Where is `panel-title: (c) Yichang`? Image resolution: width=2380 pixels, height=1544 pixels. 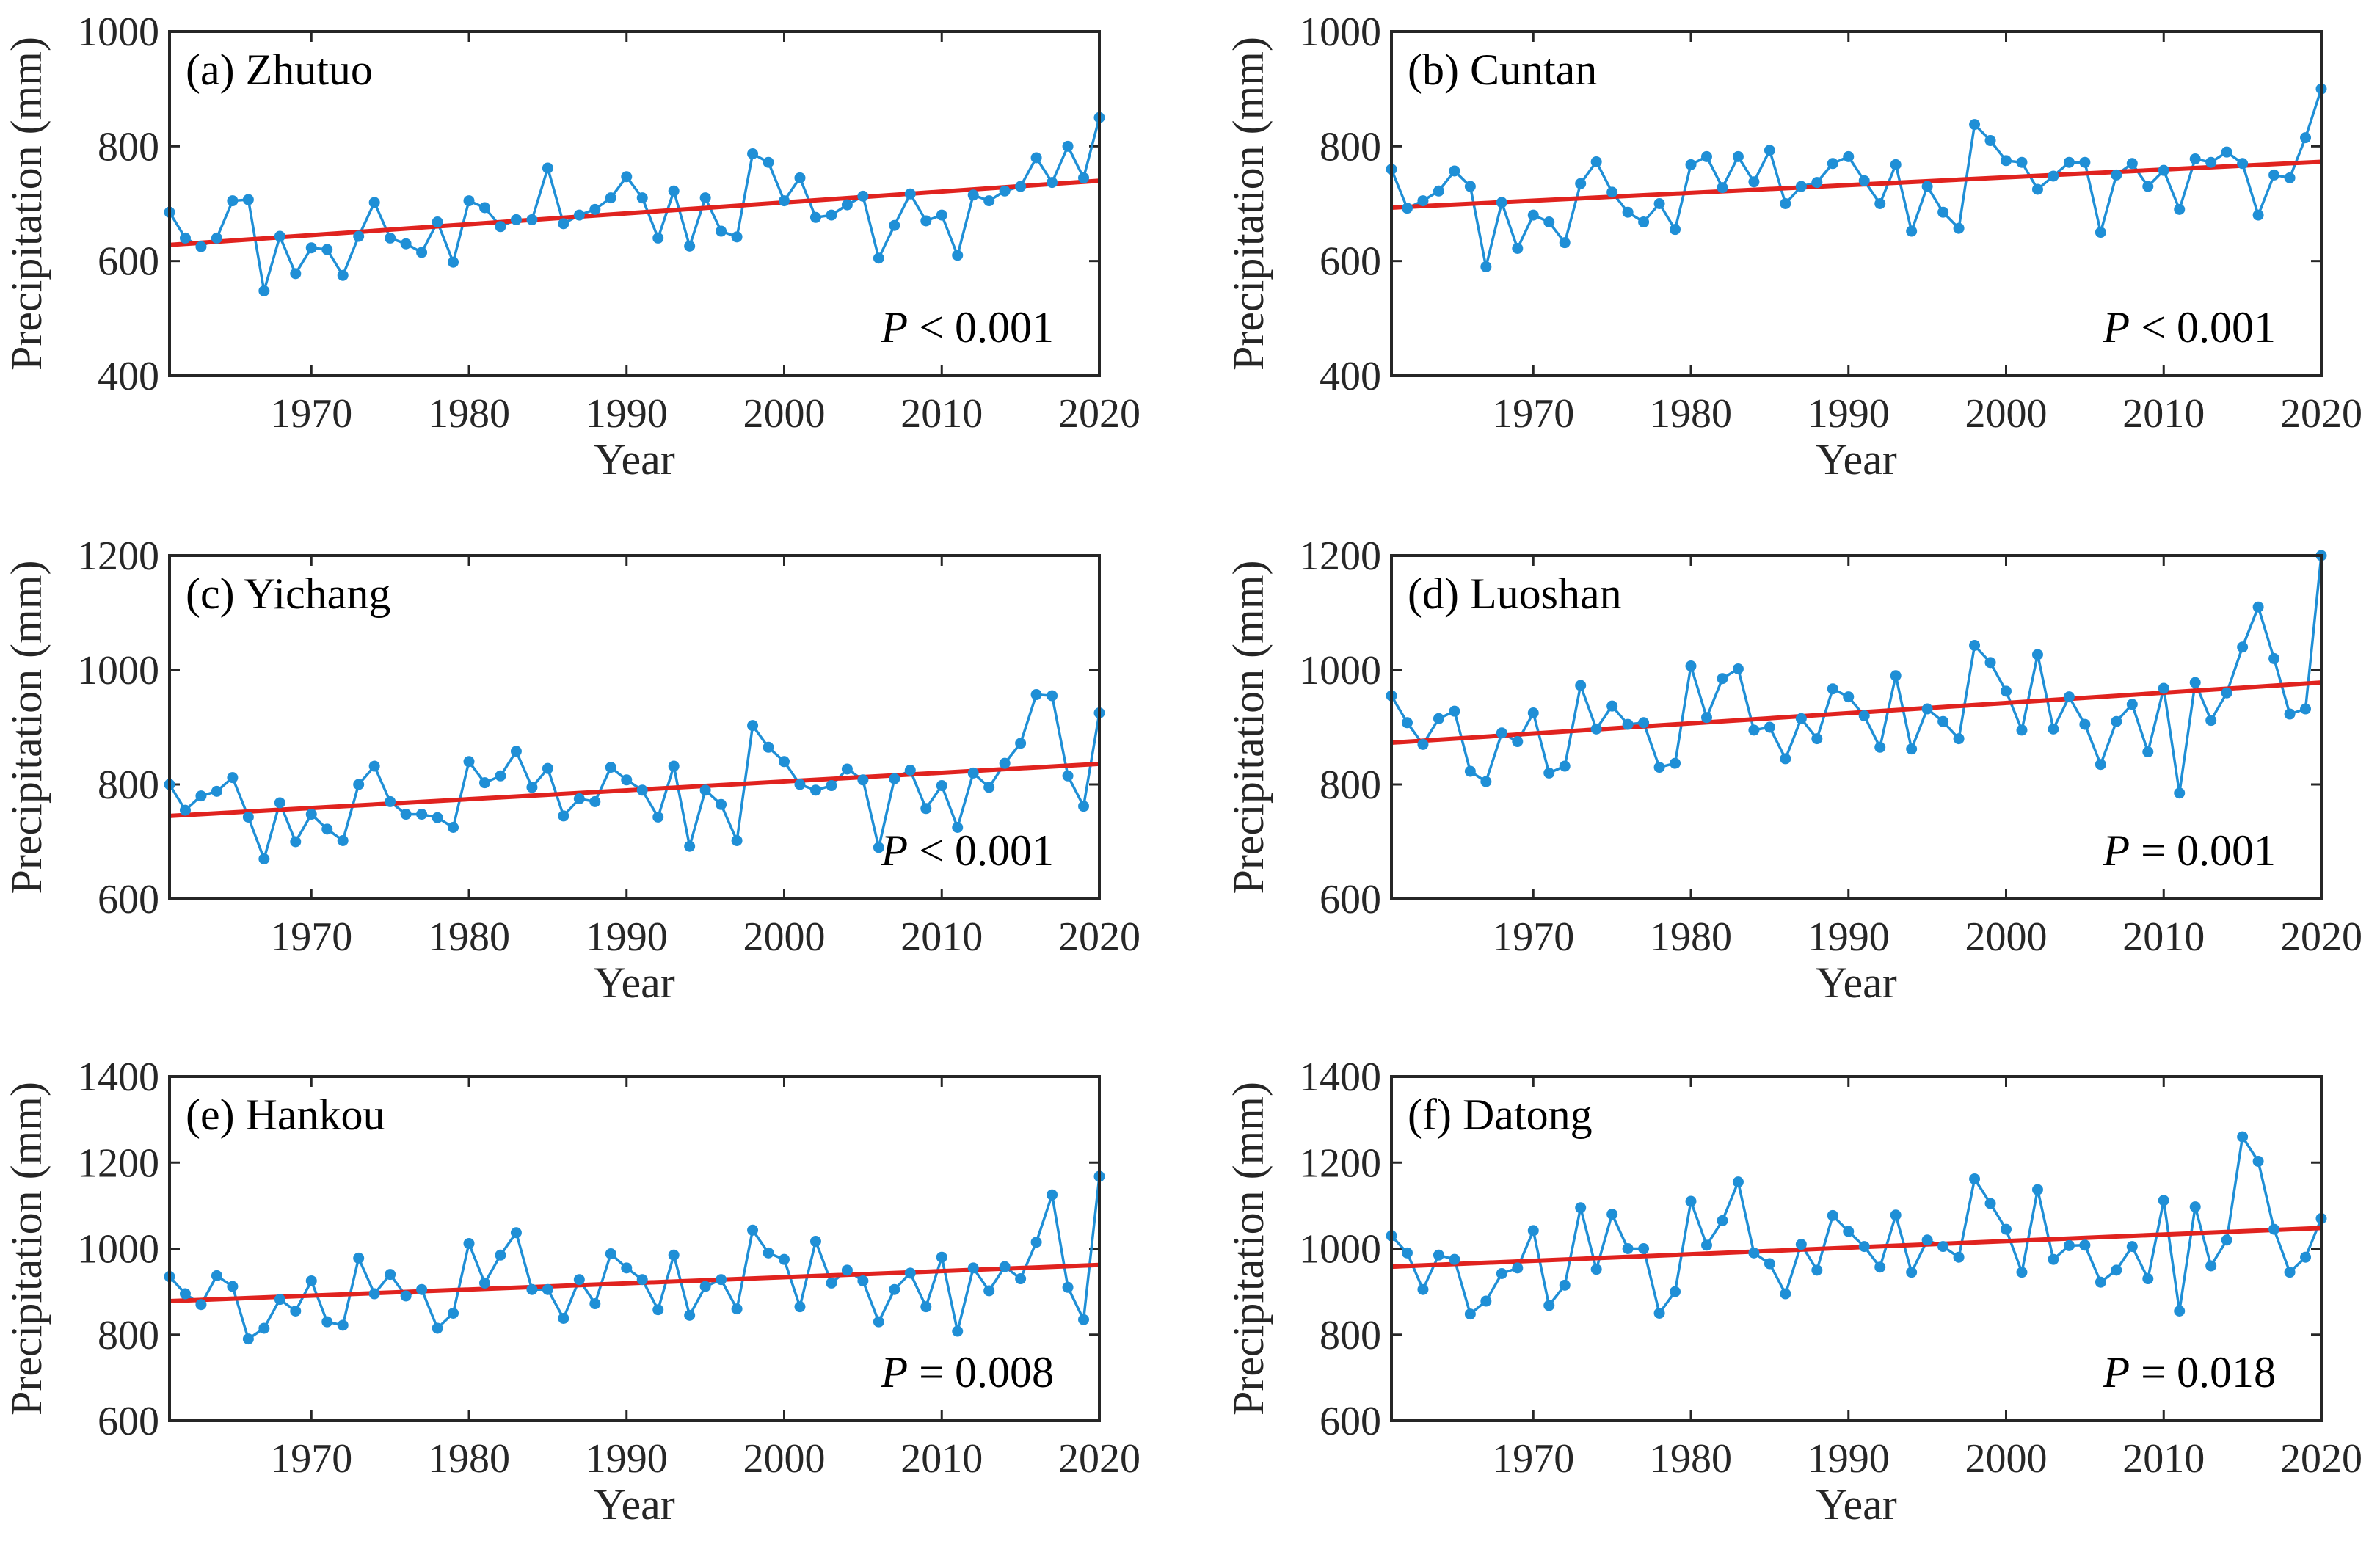
panel-title: (c) Yichang is located at coordinates (288, 593).